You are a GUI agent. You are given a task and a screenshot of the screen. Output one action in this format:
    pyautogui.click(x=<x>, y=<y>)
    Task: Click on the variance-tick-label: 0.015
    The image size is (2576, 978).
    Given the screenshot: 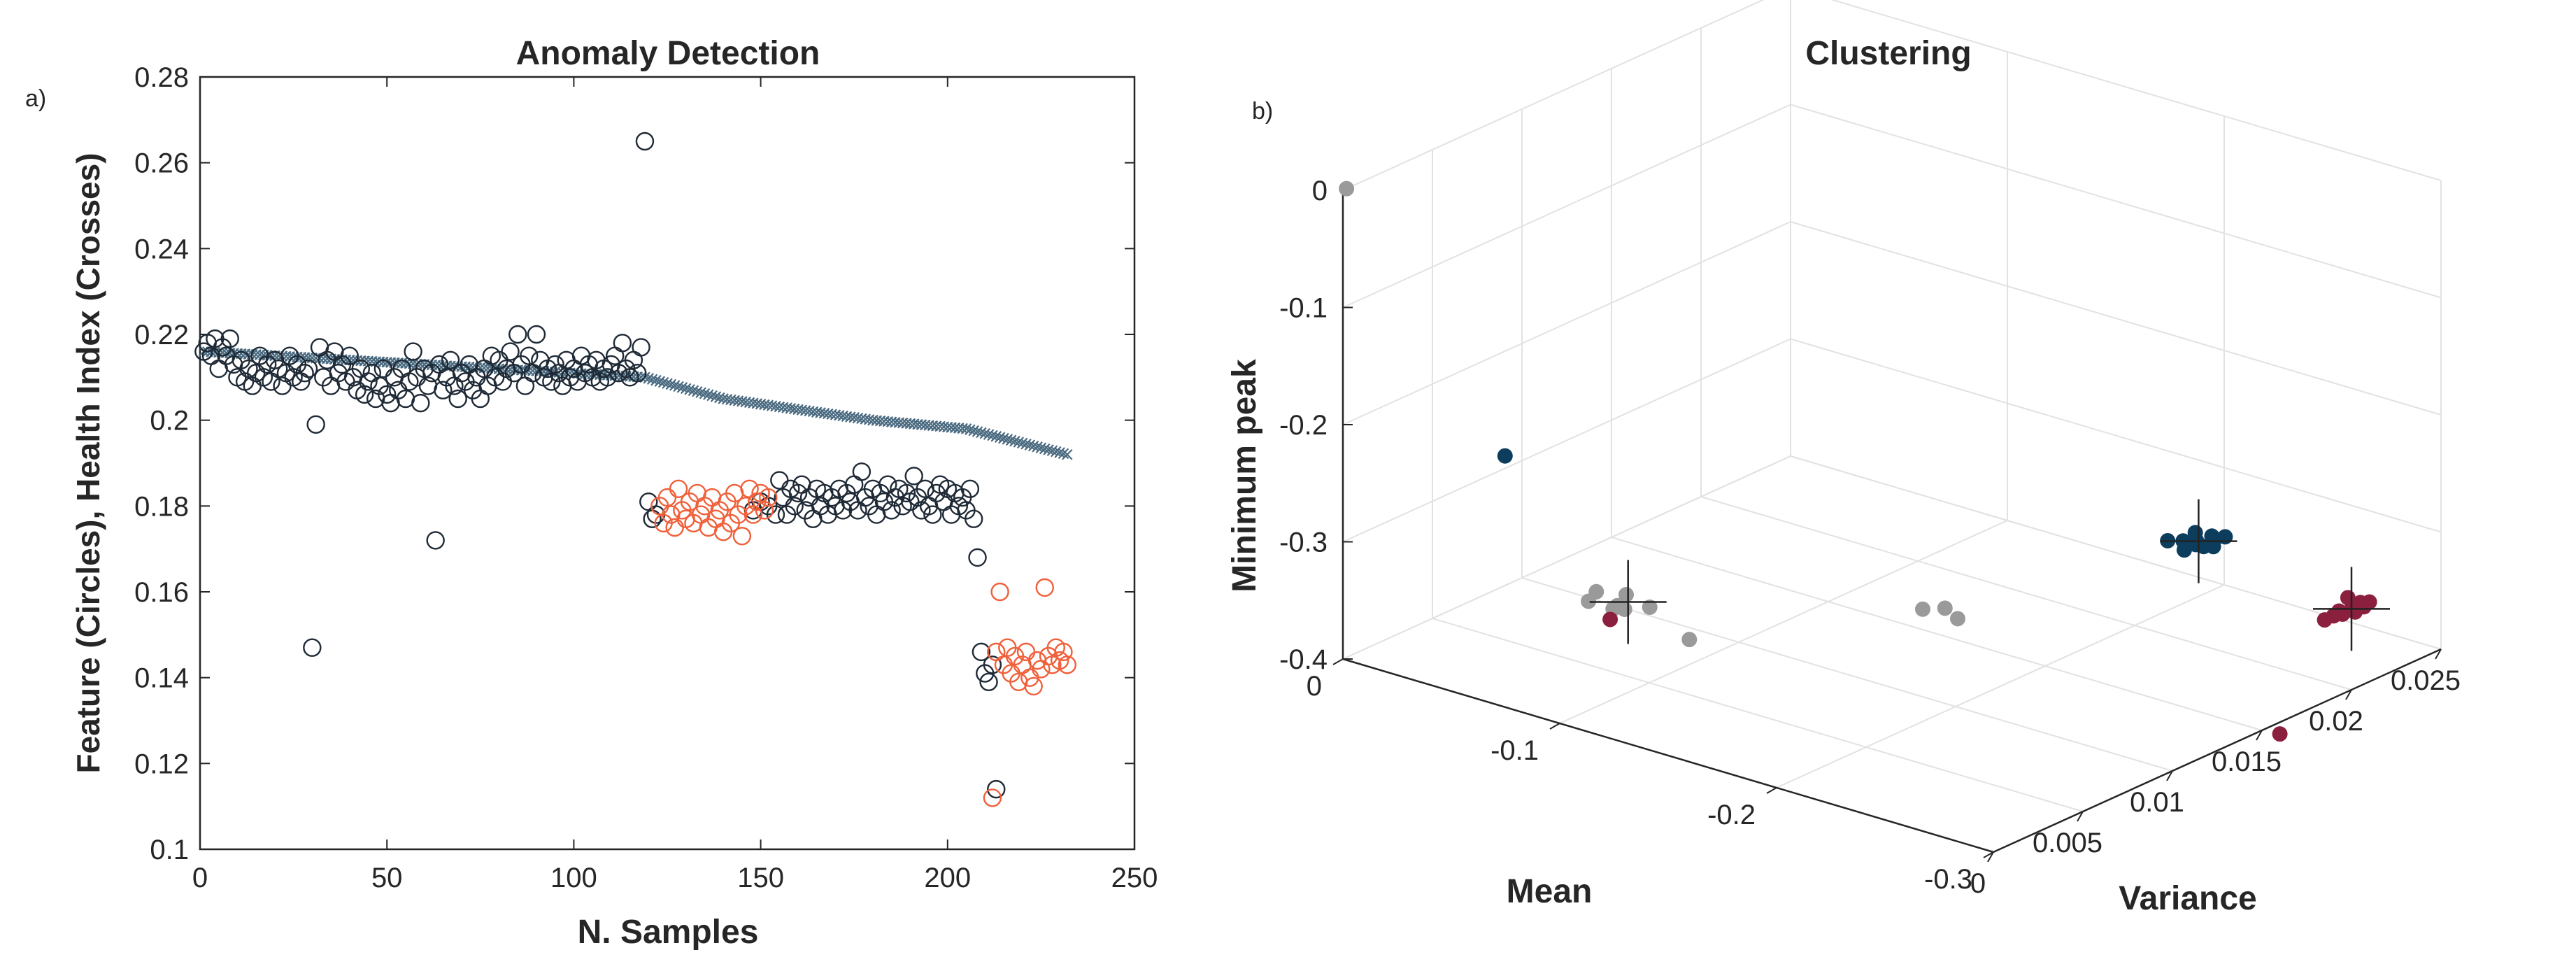 What is the action you would take?
    pyautogui.click(x=2247, y=762)
    